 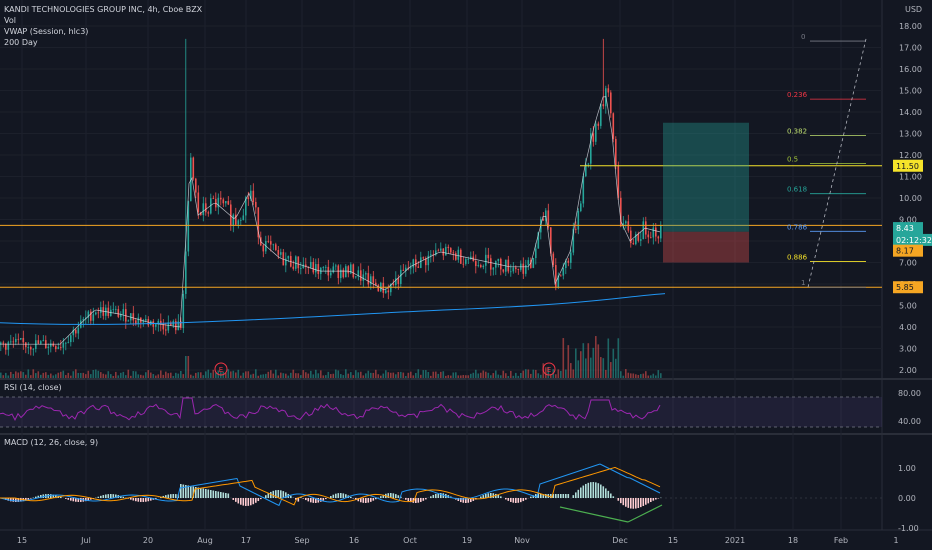 What do you see at coordinates (10, 20) in the screenshot?
I see `indicator-vol: Vol` at bounding box center [10, 20].